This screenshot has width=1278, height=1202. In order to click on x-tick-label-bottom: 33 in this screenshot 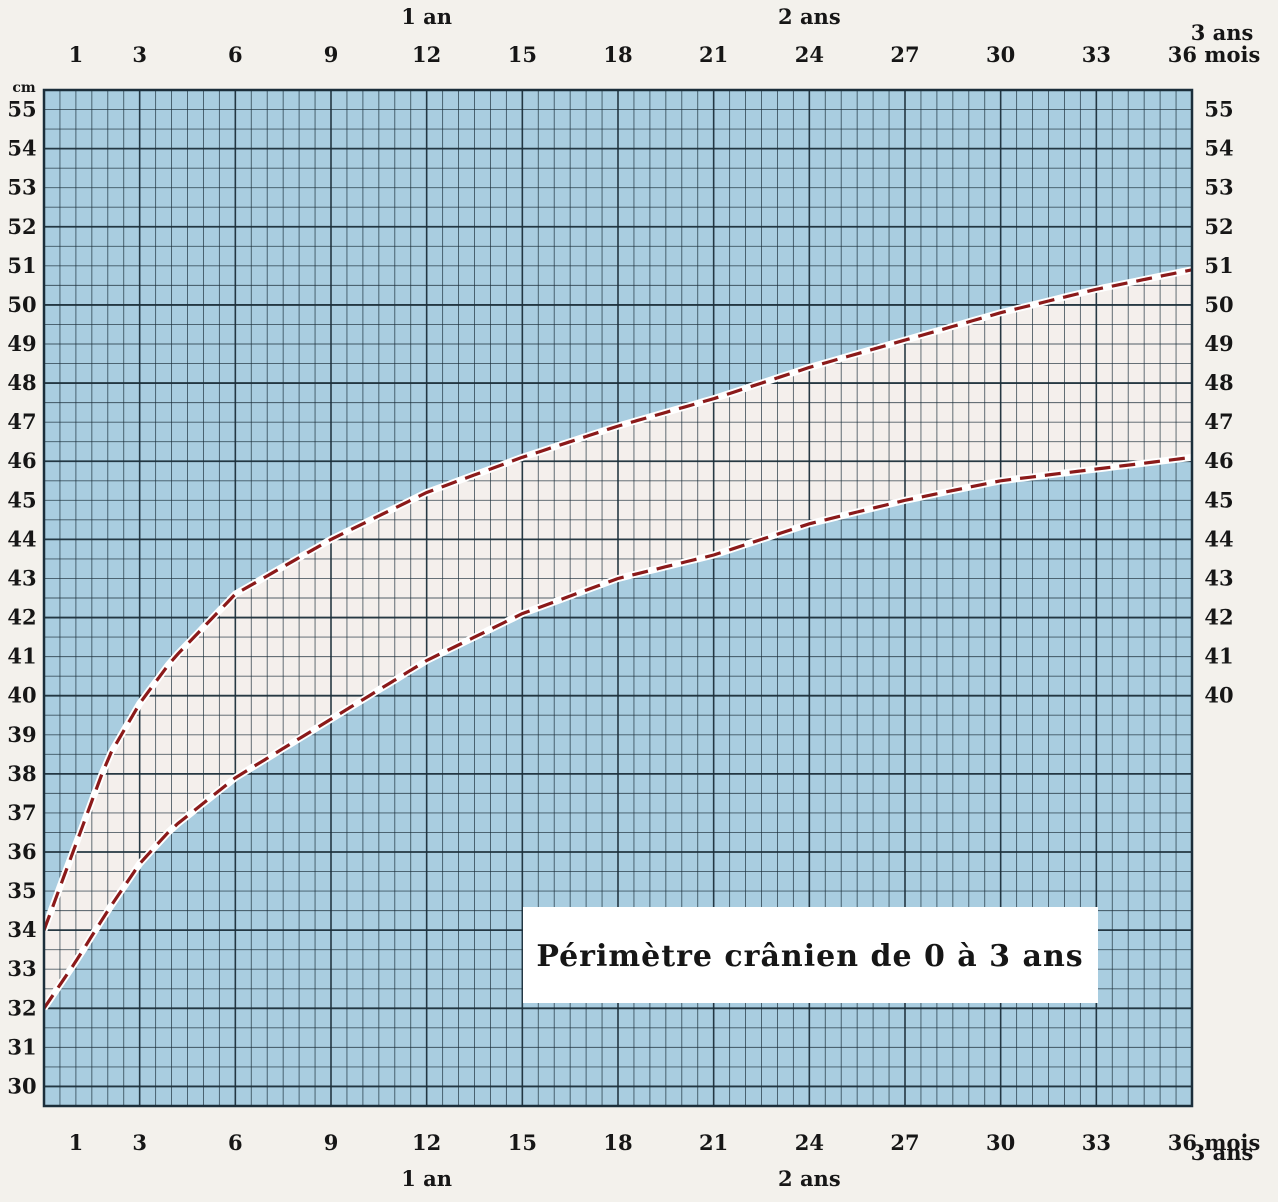, I will do `click(1096, 1142)`.